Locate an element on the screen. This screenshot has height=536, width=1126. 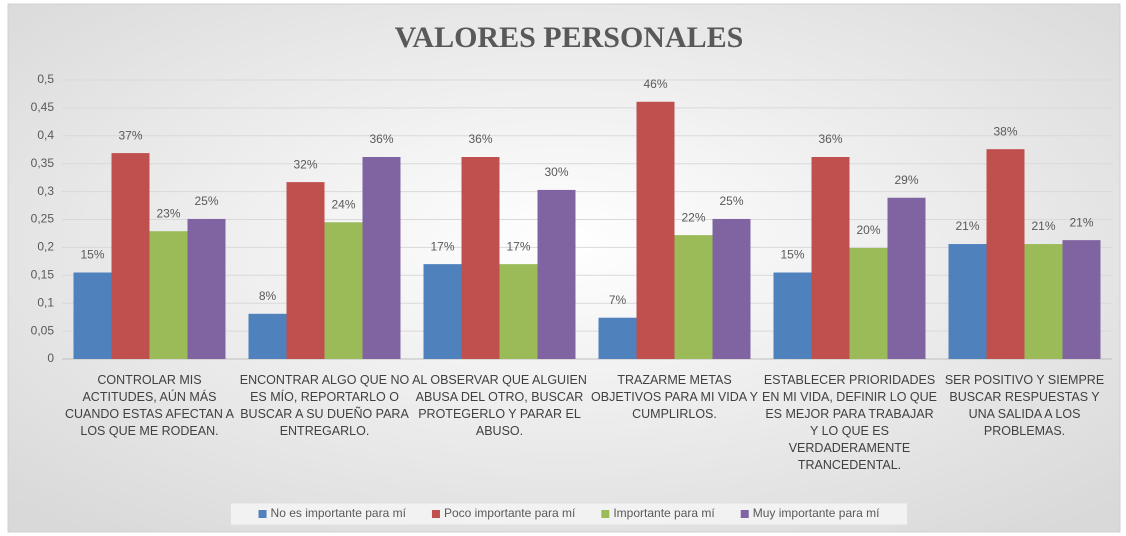
data-label: 8% is located at coordinates (268, 296).